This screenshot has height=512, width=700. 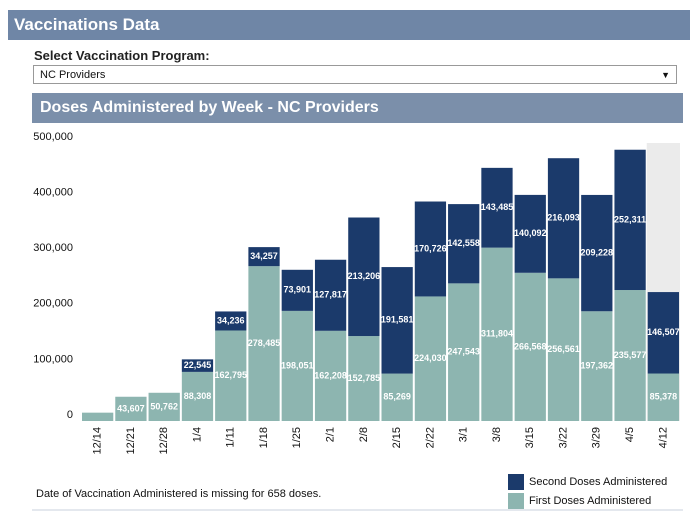 What do you see at coordinates (497, 434) in the screenshot?
I see `x-tick-label: 3/8` at bounding box center [497, 434].